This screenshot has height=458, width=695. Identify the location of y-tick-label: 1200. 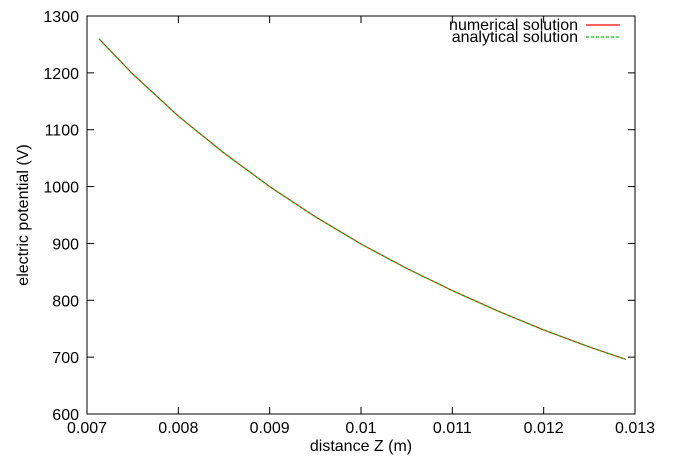
(61, 74).